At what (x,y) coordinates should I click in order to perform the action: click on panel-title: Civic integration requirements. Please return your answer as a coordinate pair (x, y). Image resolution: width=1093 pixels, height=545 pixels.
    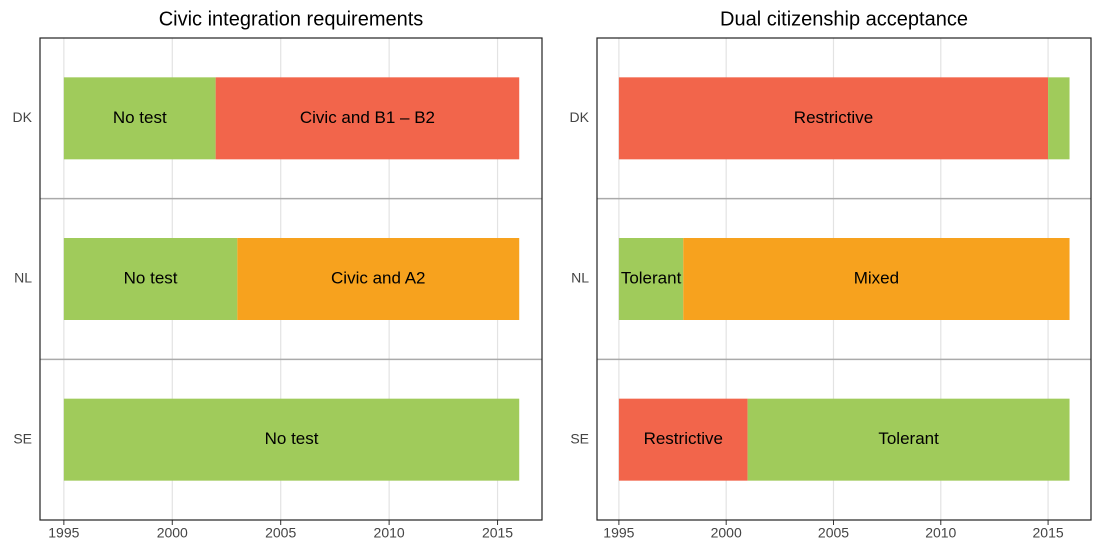
    Looking at the image, I should click on (291, 19).